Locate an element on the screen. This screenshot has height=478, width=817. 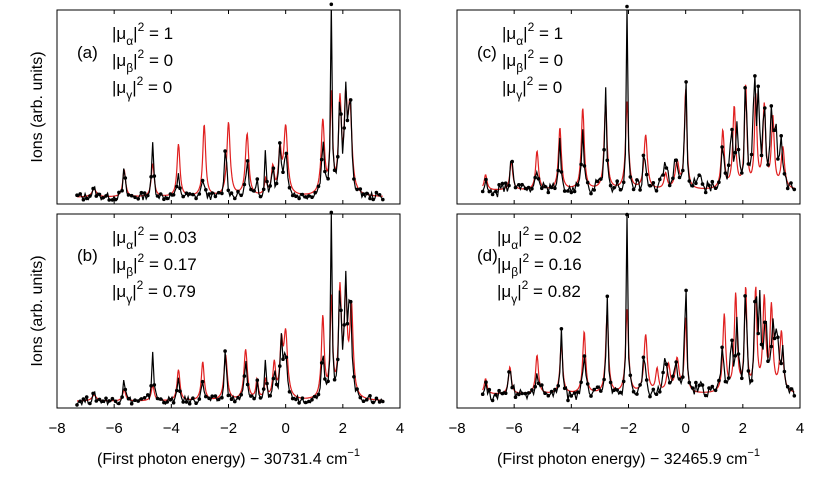
annotation-mu-alpha: |μα|2 = 0.02 is located at coordinates (539, 238).